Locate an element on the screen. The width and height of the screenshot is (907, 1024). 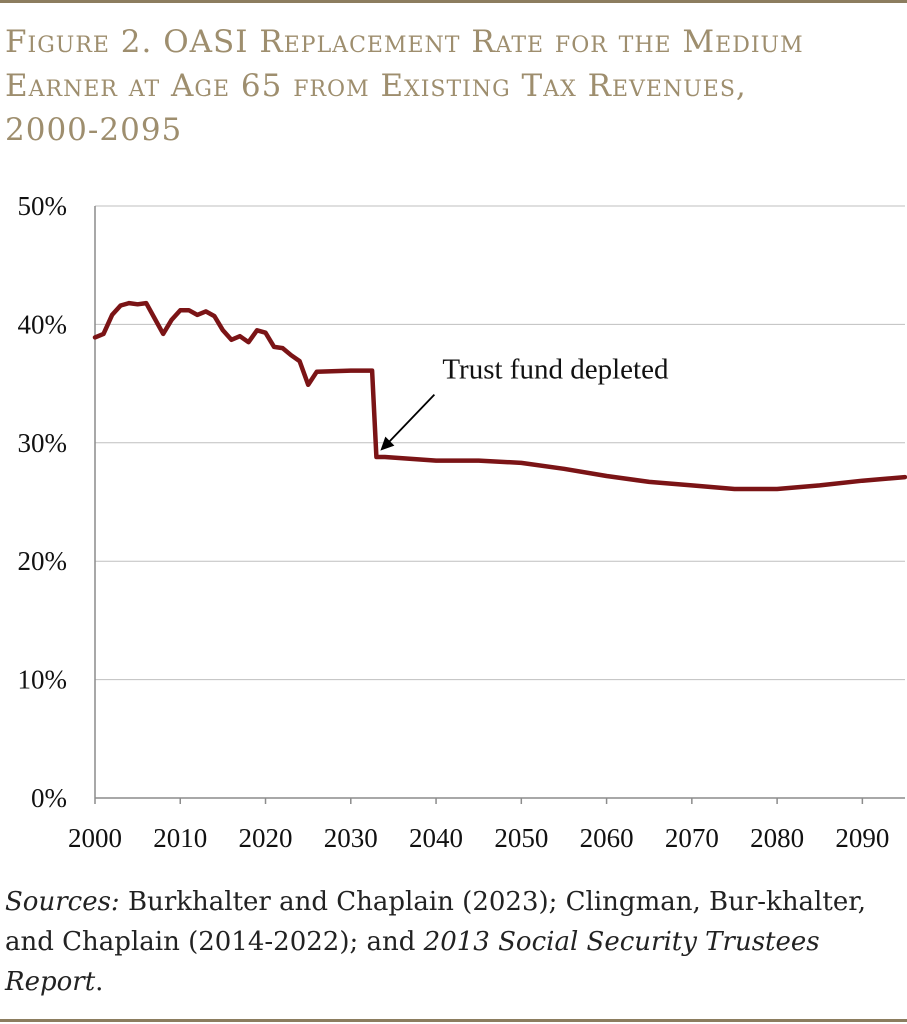
source-report: 2013 Social Security Trustees Report is located at coordinates (412, 962).